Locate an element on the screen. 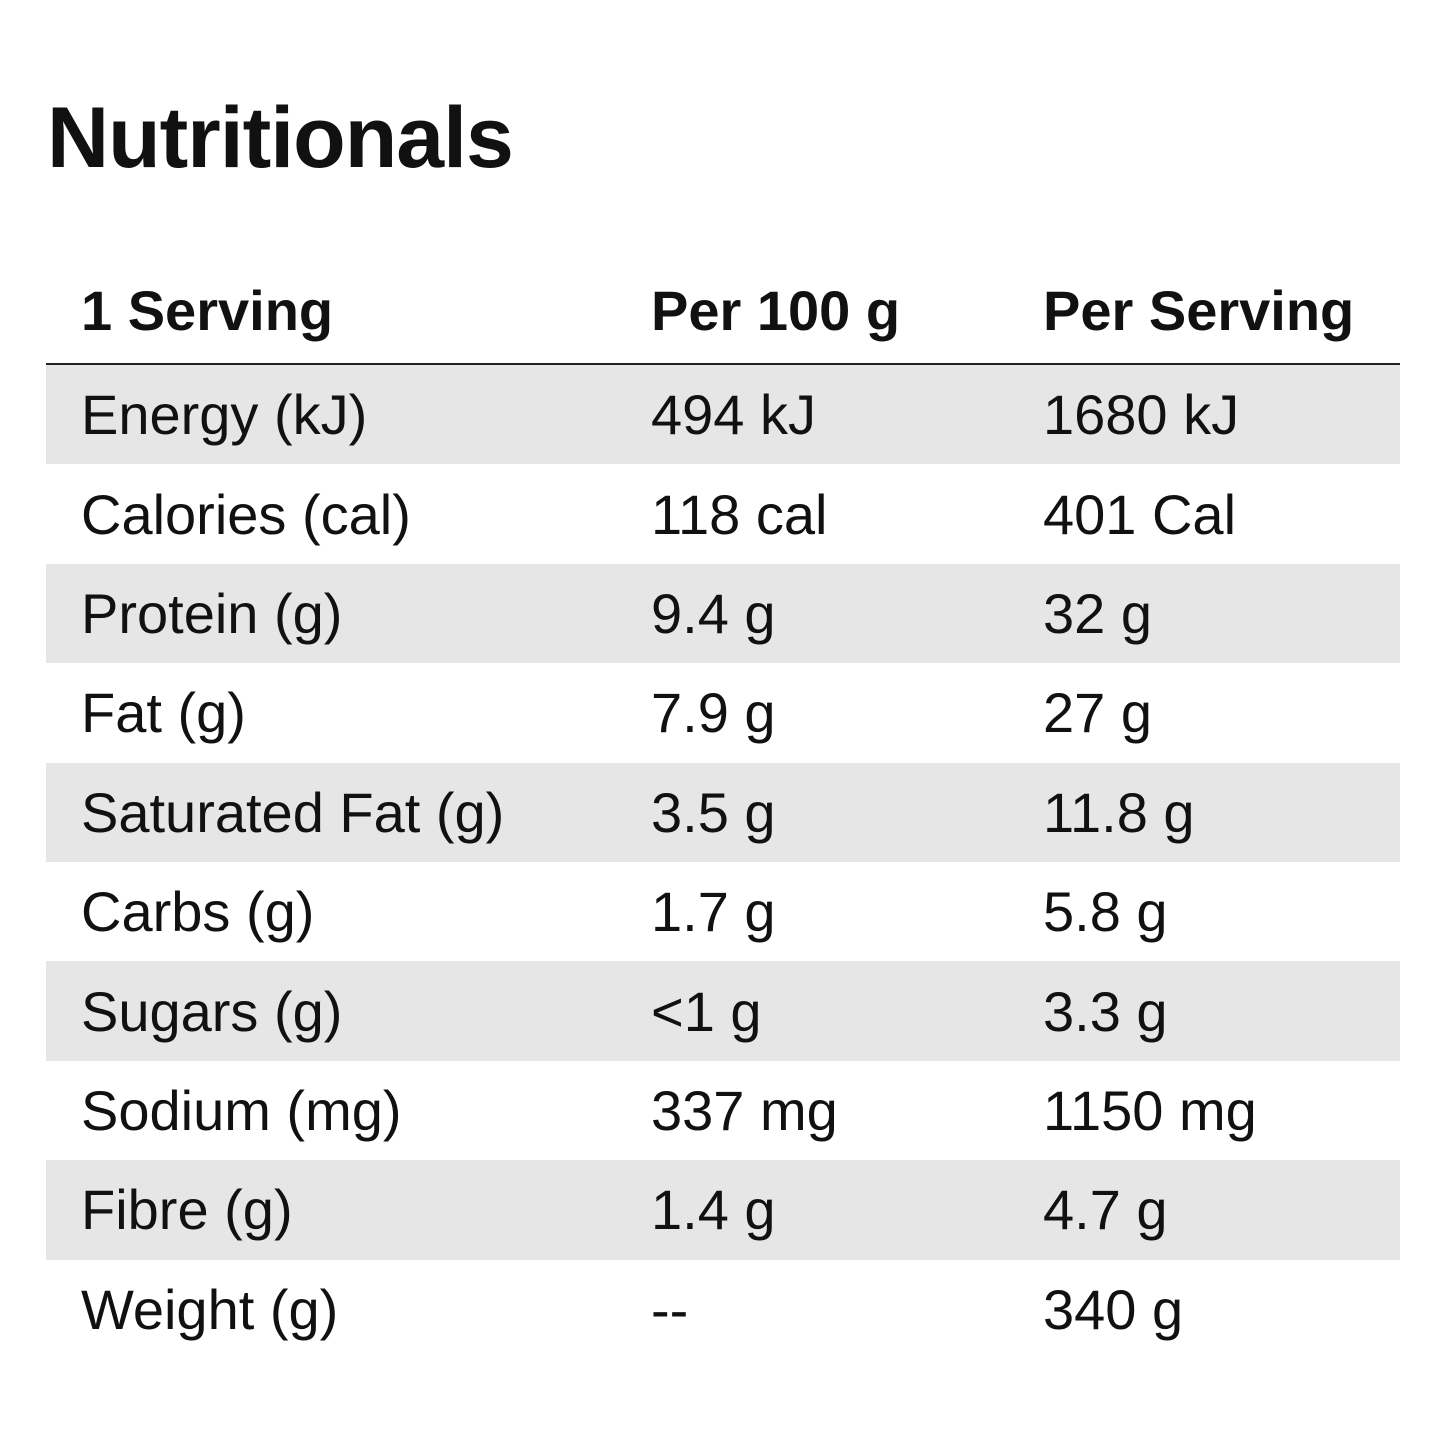  table-row: Carbs (g) 1.7 g 5.8 g is located at coordinates (723, 911).